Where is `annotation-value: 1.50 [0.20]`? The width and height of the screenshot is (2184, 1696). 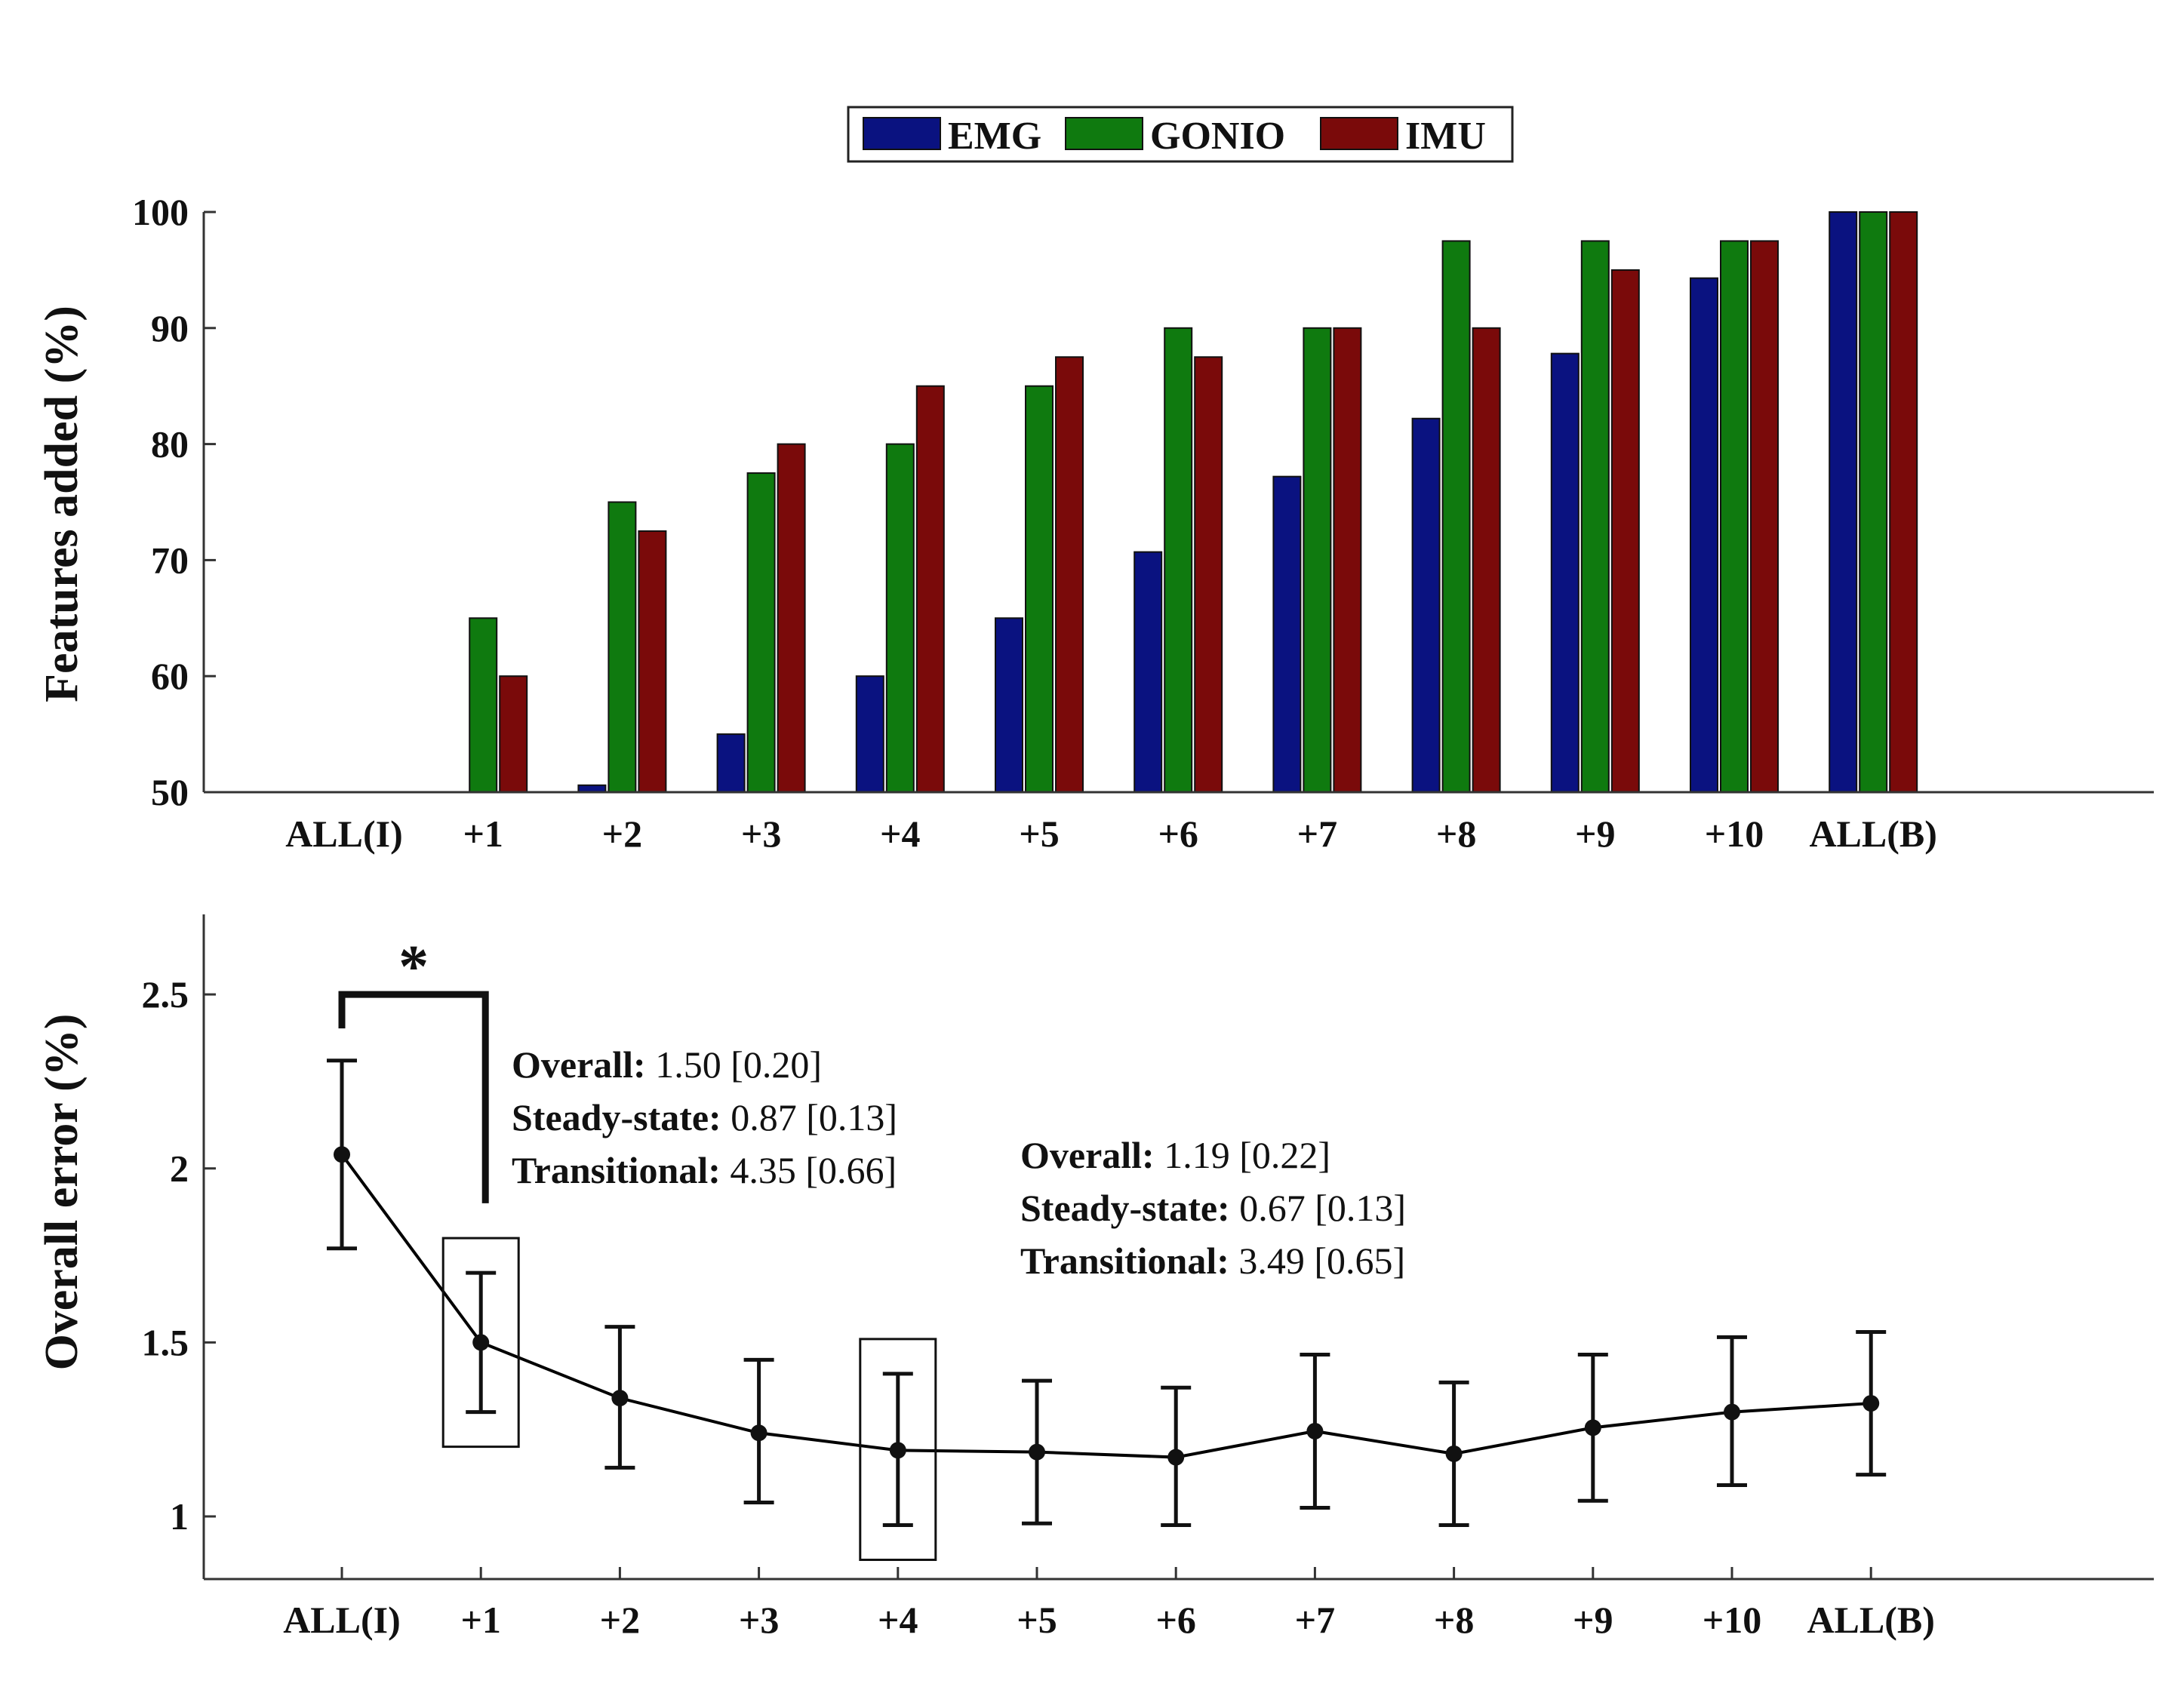
annotation-value: 1.50 [0.20] is located at coordinates (738, 1064).